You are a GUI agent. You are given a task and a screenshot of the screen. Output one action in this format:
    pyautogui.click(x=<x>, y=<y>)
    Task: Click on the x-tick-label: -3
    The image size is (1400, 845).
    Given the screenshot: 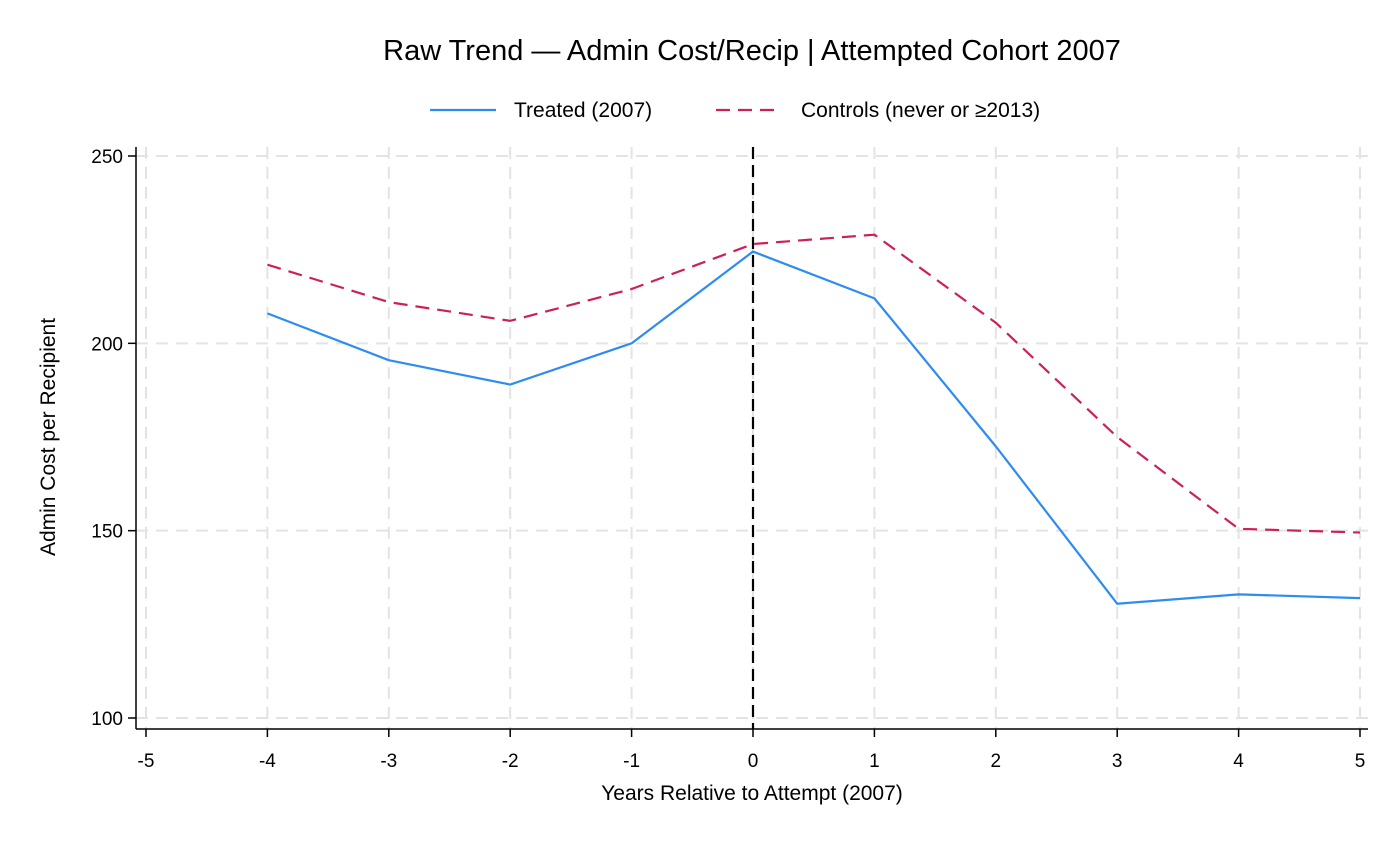 What is the action you would take?
    pyautogui.click(x=388, y=761)
    